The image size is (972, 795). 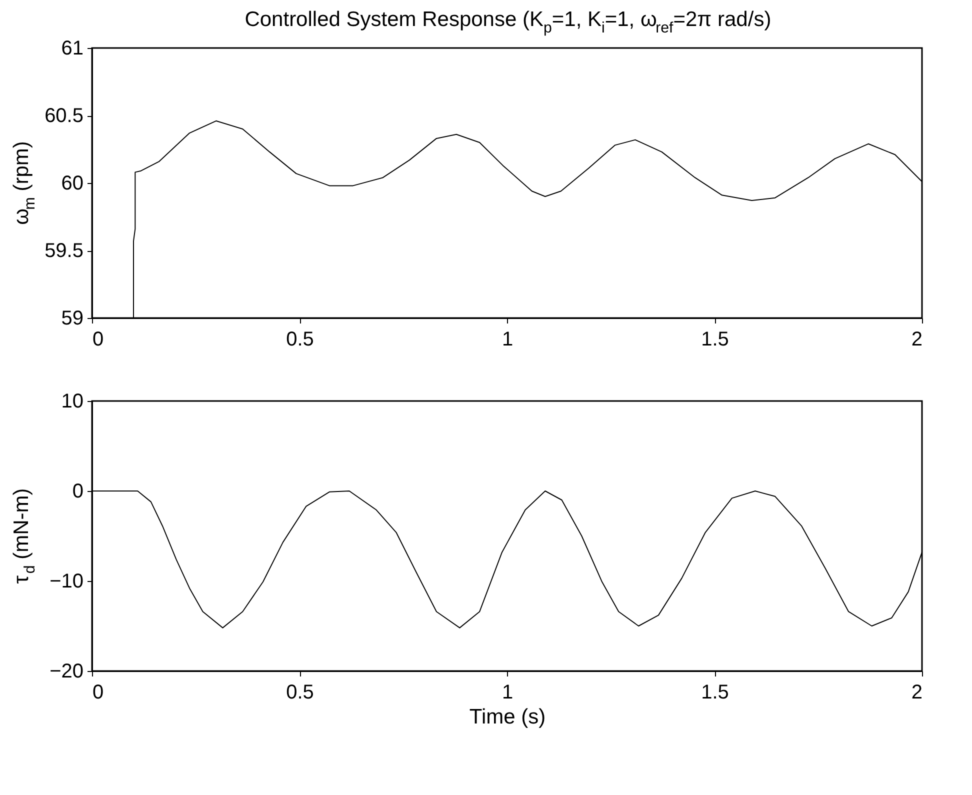 I want to click on y-tick-label: −20, so click(x=67, y=671).